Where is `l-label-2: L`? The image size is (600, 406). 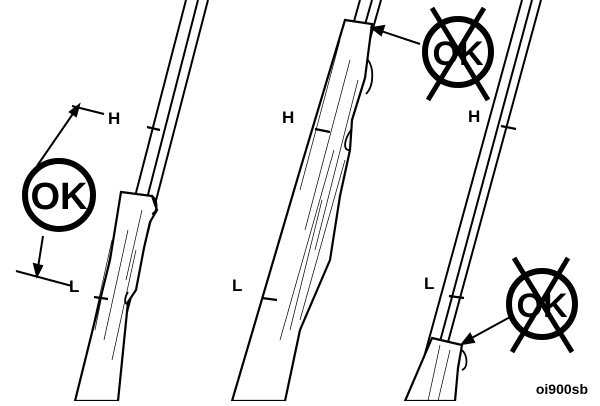
l-label-2: L is located at coordinates (237, 285).